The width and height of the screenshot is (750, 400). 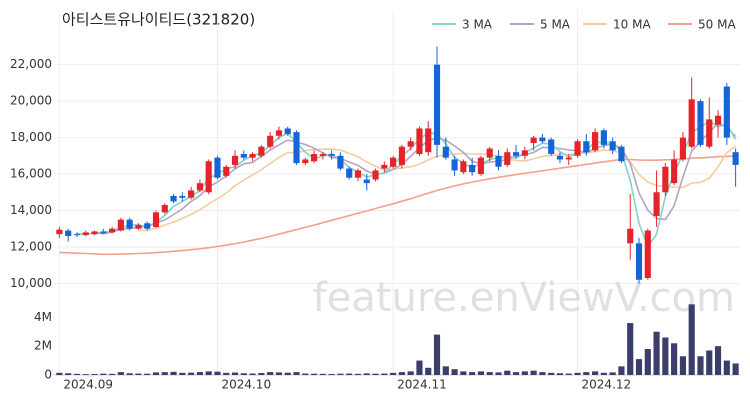 What do you see at coordinates (246, 385) in the screenshot?
I see `x-tick-label: 2024.10` at bounding box center [246, 385].